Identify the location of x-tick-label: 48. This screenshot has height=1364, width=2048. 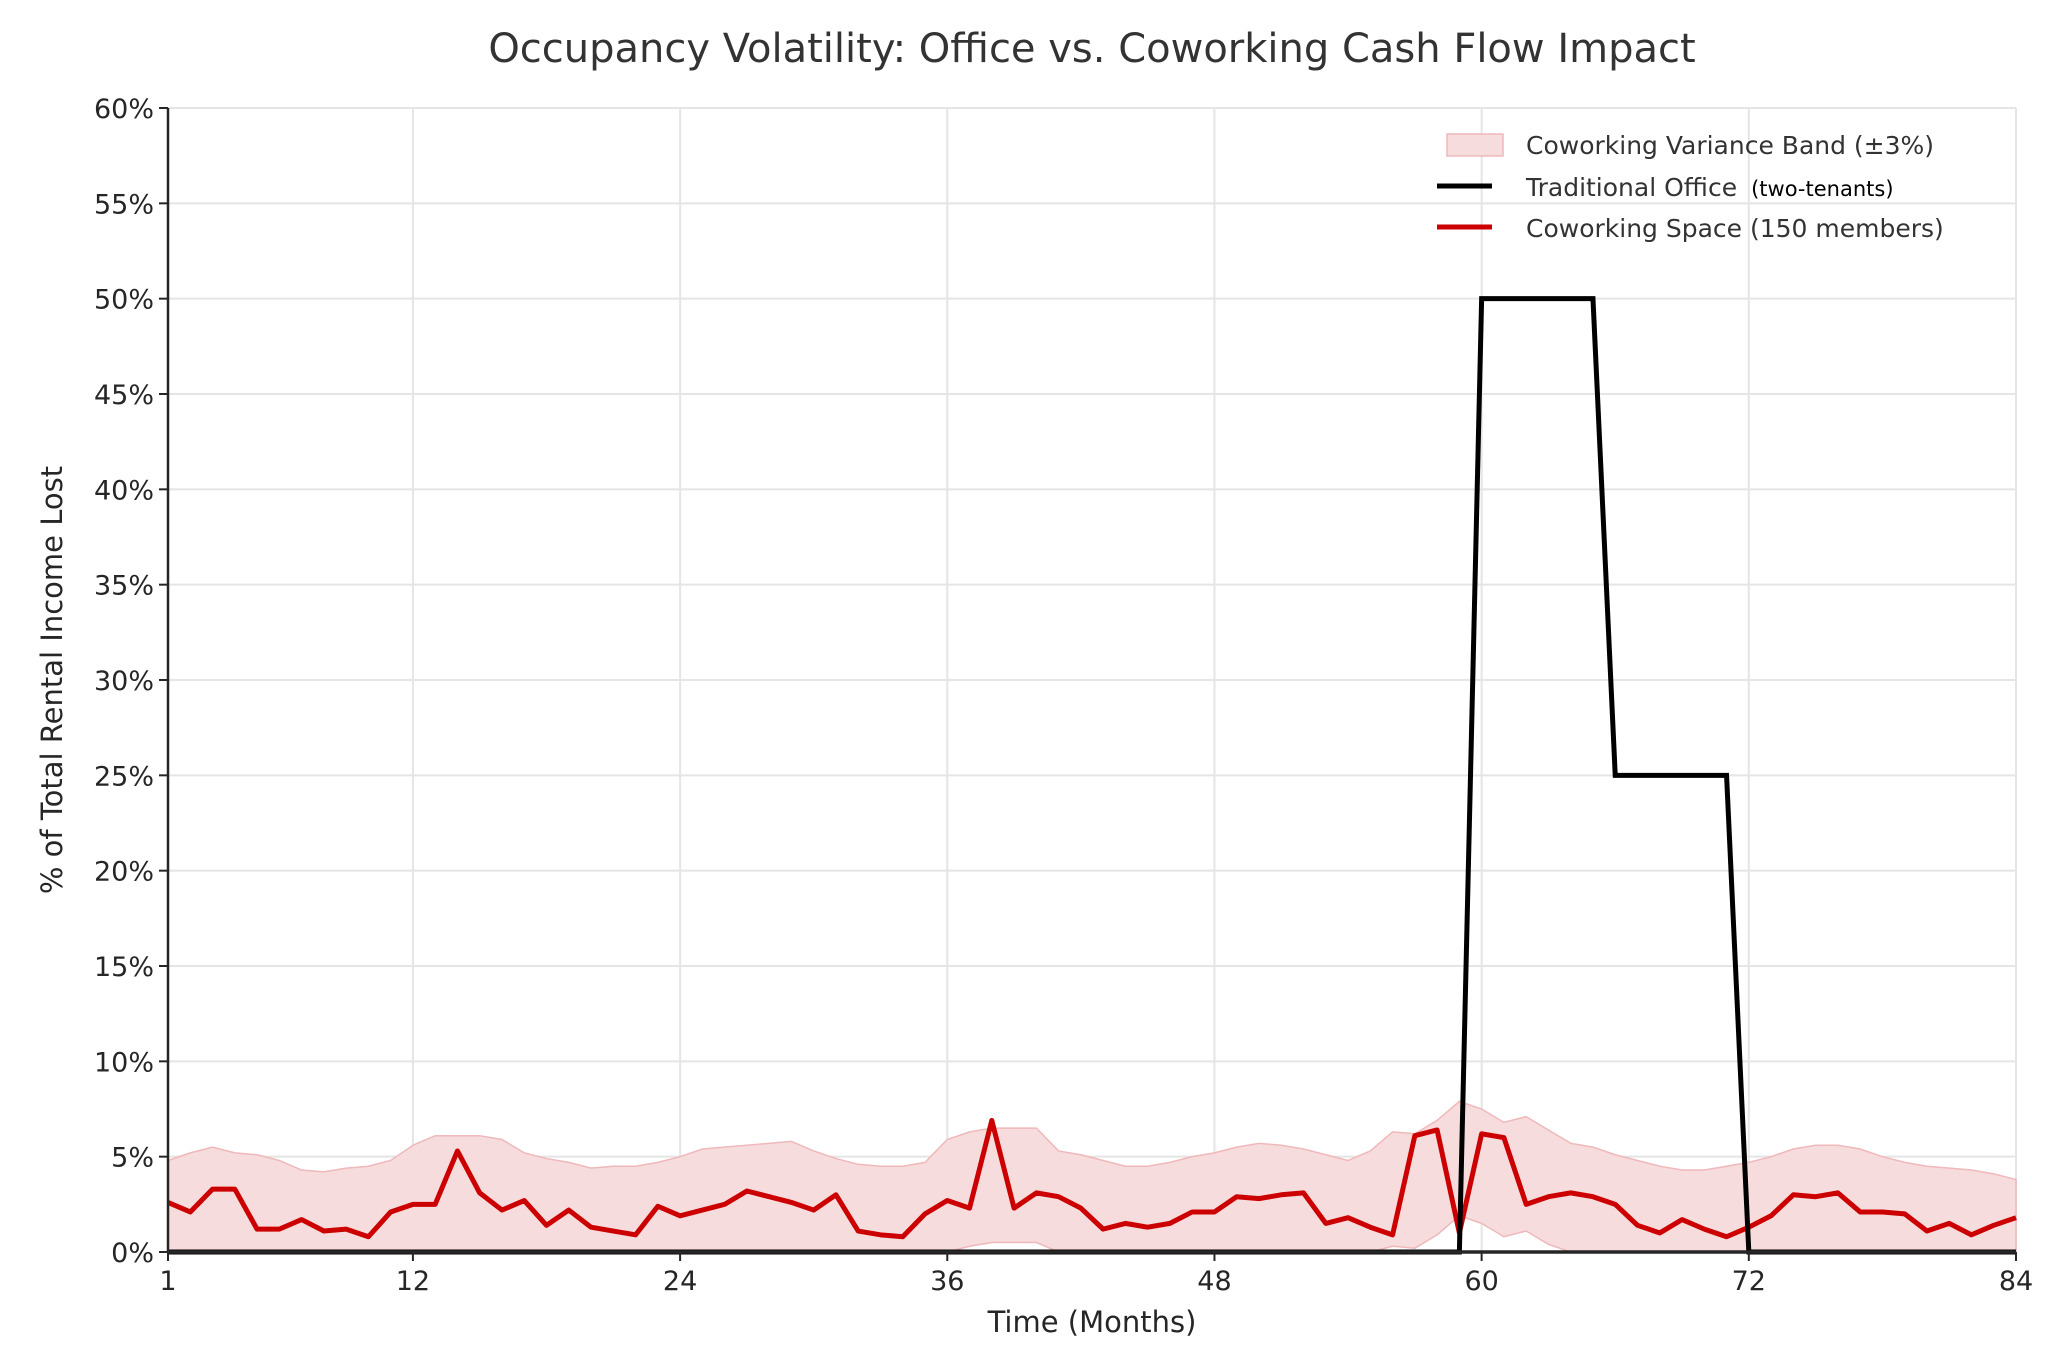
(1214, 1281).